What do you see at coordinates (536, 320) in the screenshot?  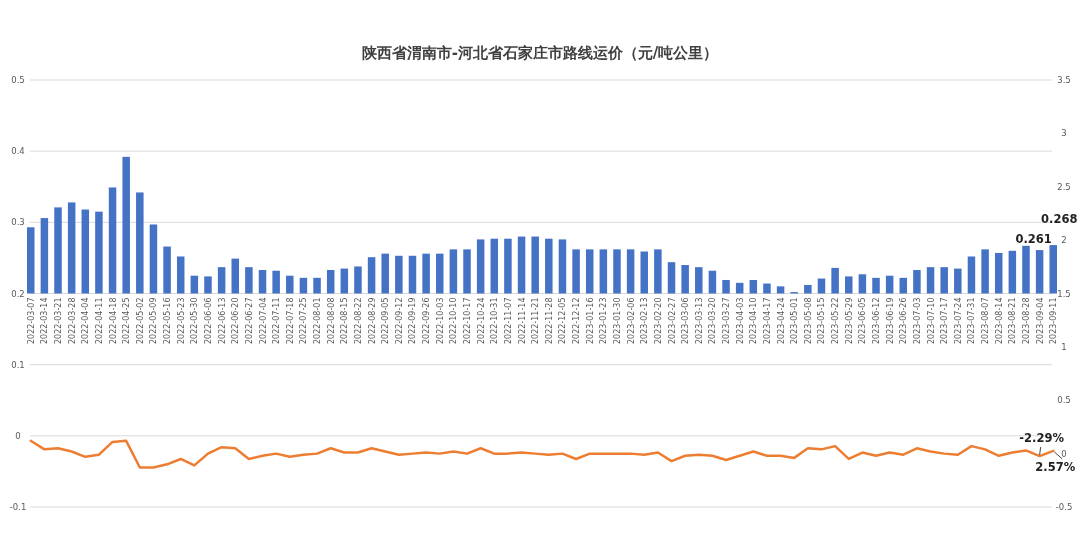 I see `x-tick-label: 2022-11-21` at bounding box center [536, 320].